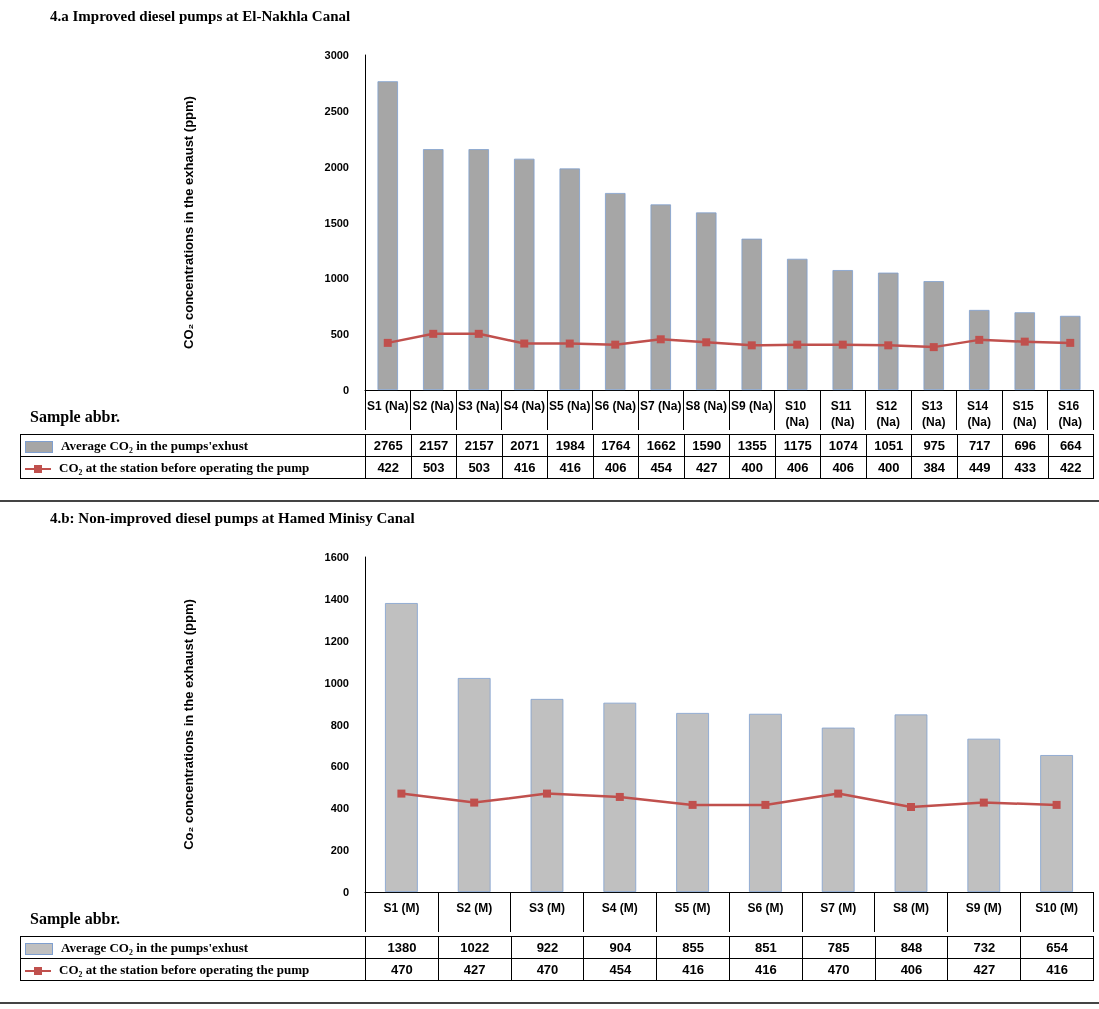 The width and height of the screenshot is (1099, 1009). I want to click on data-label: 855, so click(693, 947).